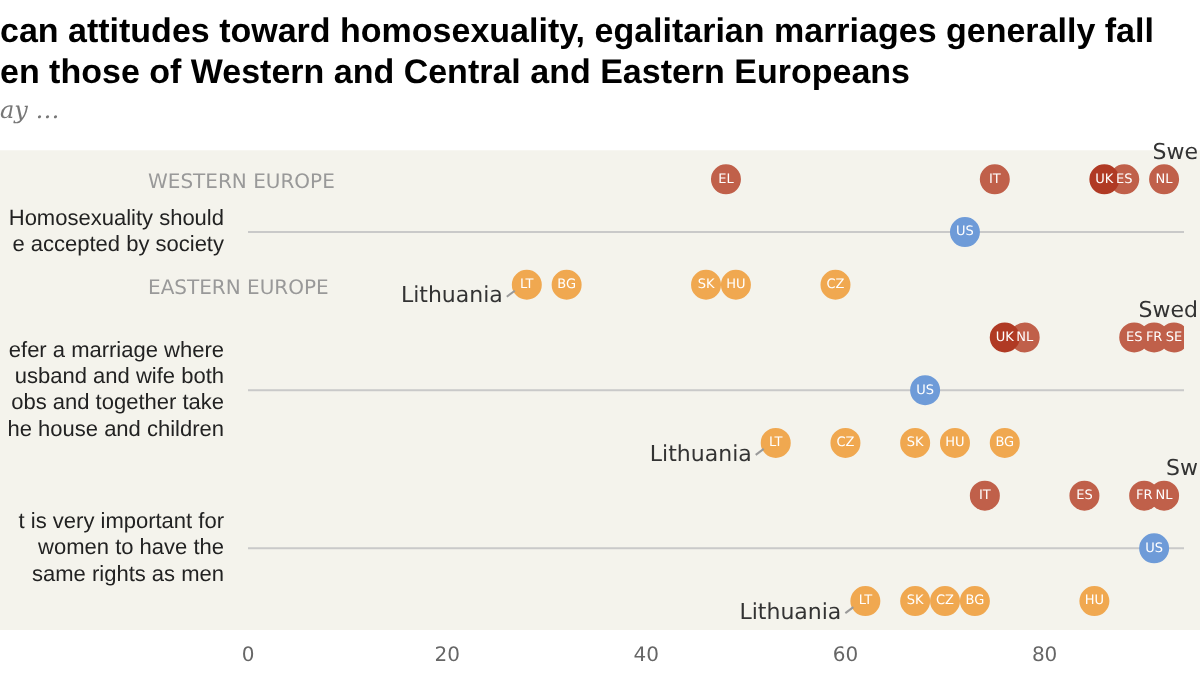 The width and height of the screenshot is (1200, 674). Describe the element at coordinates (116, 232) in the screenshot. I see `y-tick-label: Homosexuality should e accepted by society` at that location.